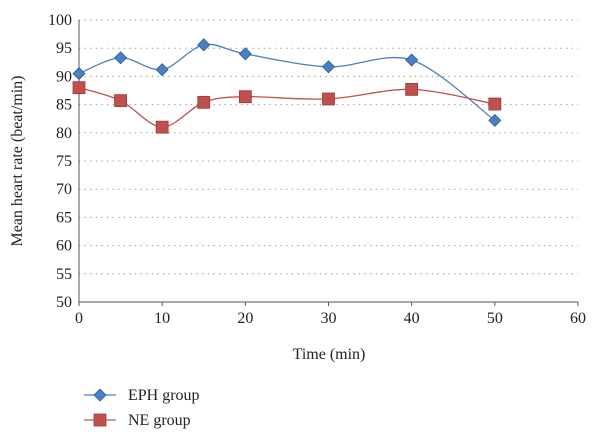 The height and width of the screenshot is (434, 595). What do you see at coordinates (79, 318) in the screenshot?
I see `x-tick-label: 0` at bounding box center [79, 318].